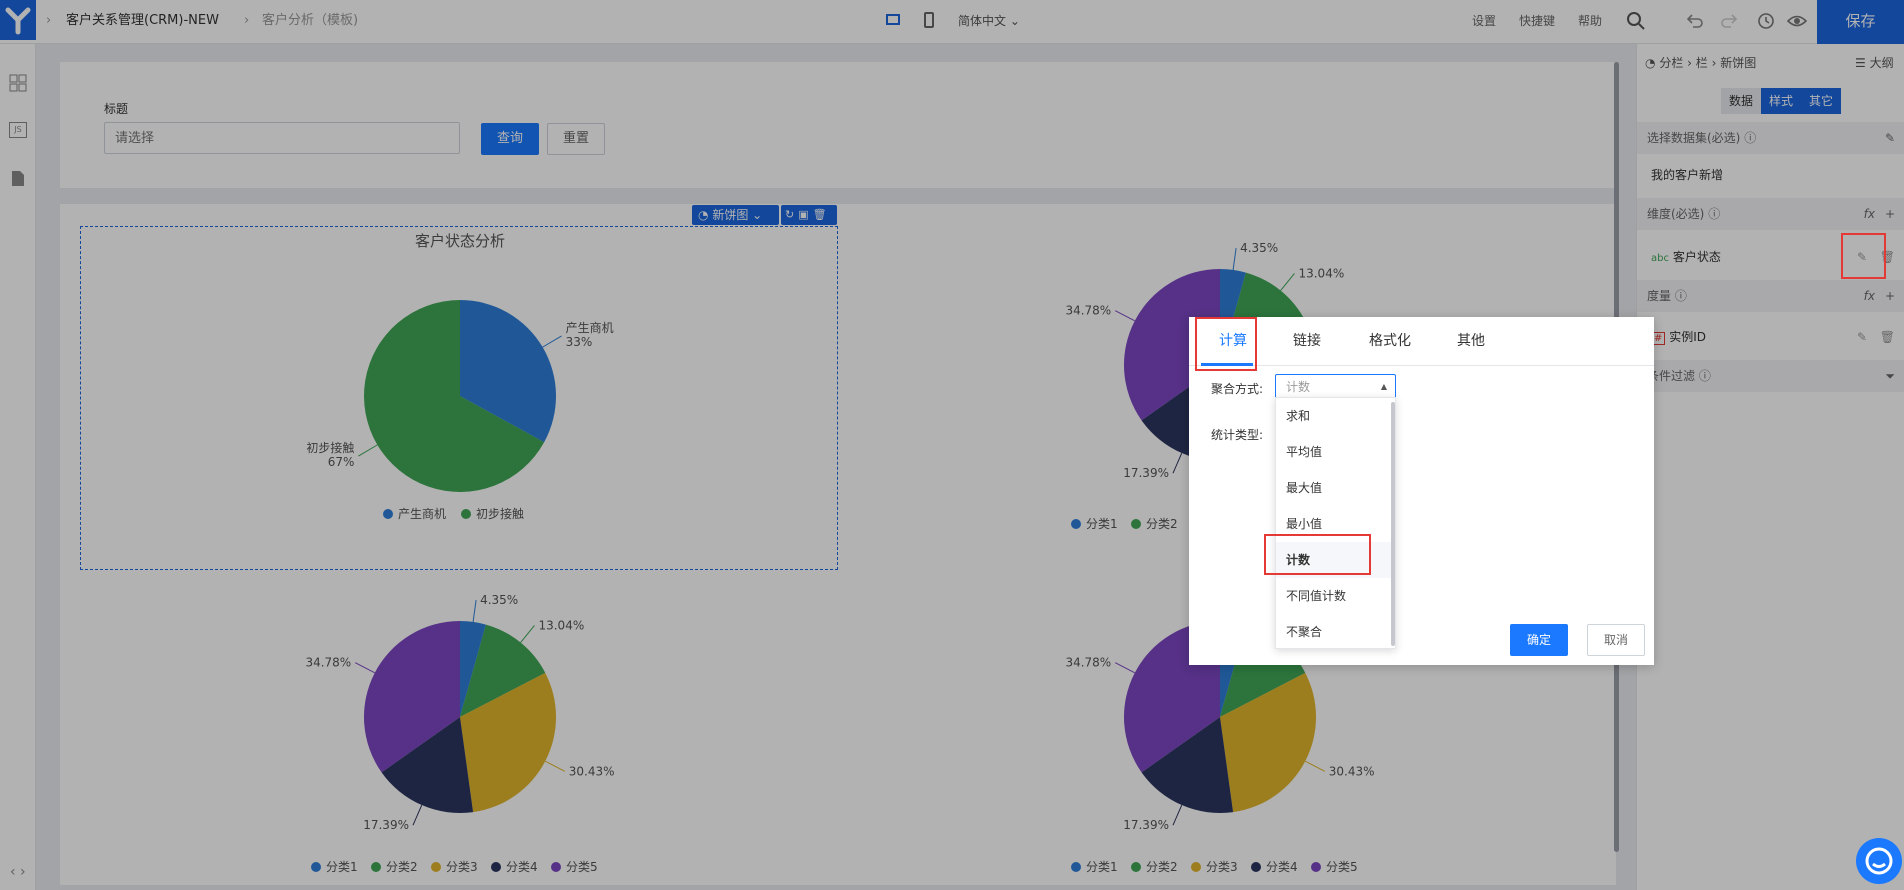  I want to click on help-link: 帮助, so click(1590, 21).